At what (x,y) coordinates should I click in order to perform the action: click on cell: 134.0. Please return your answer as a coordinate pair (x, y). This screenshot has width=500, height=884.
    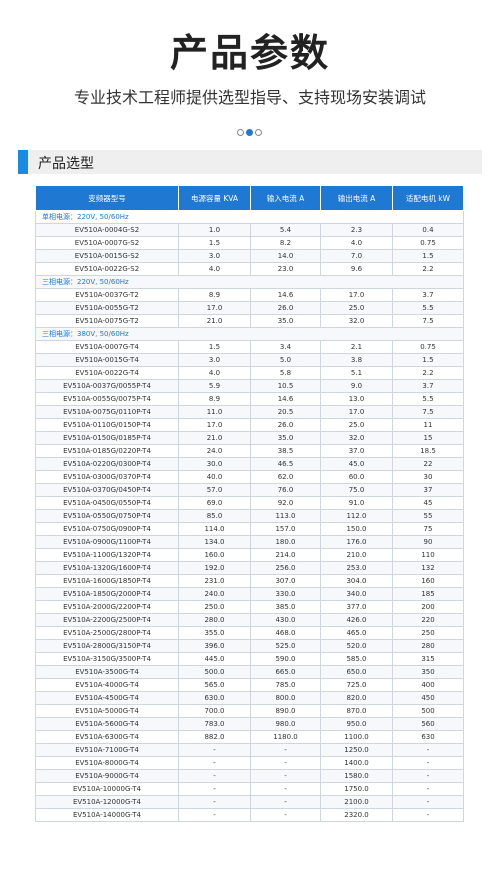
    Looking at the image, I should click on (214, 542).